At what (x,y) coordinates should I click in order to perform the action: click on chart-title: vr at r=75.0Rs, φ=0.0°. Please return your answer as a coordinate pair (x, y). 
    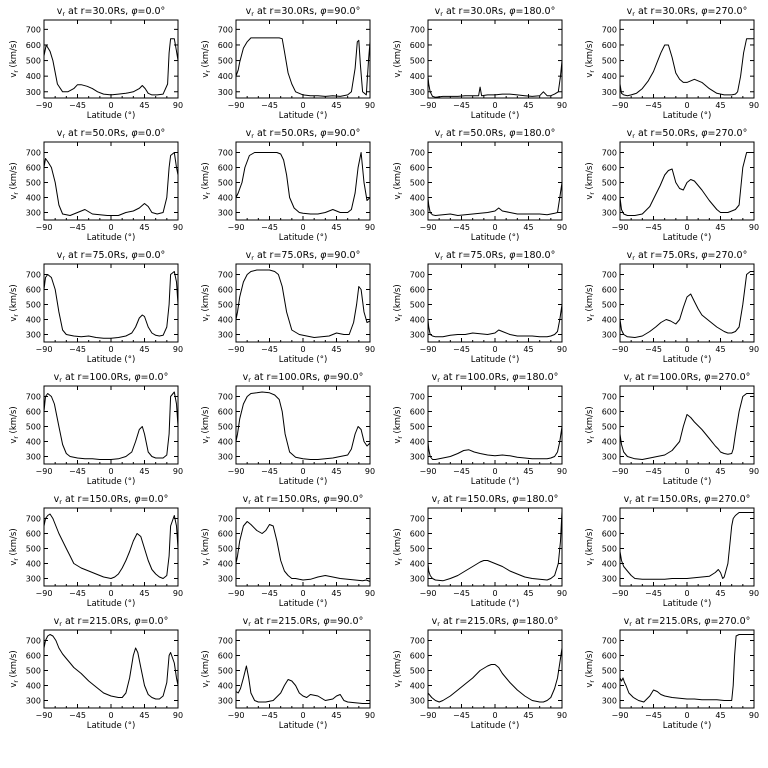
    Looking at the image, I should click on (111, 256).